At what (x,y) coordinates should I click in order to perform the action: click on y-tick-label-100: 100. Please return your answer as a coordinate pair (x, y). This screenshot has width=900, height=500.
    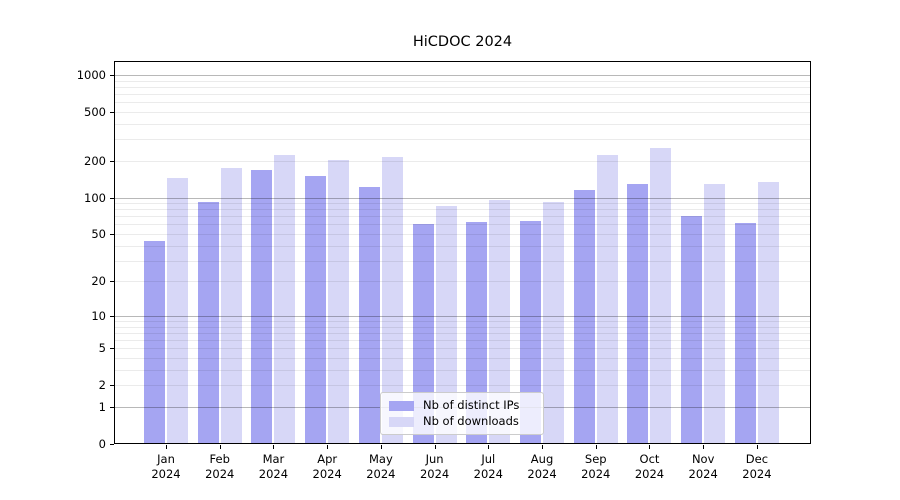
    Looking at the image, I should click on (95, 197).